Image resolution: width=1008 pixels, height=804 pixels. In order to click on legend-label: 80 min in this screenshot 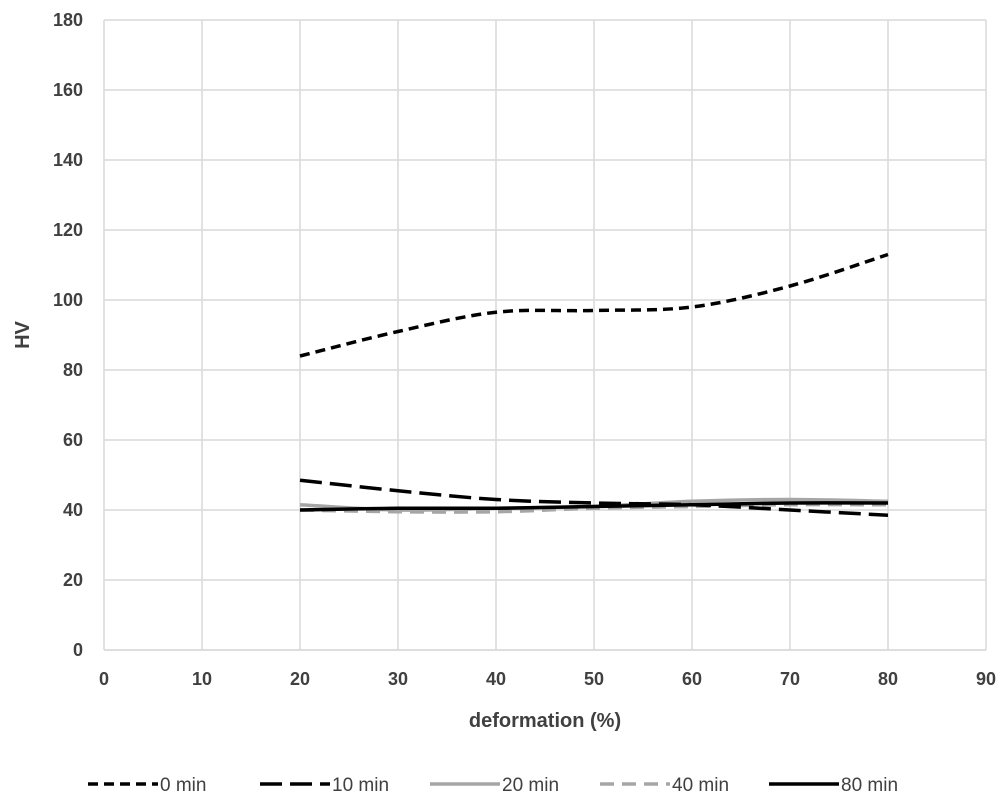, I will do `click(869, 785)`.